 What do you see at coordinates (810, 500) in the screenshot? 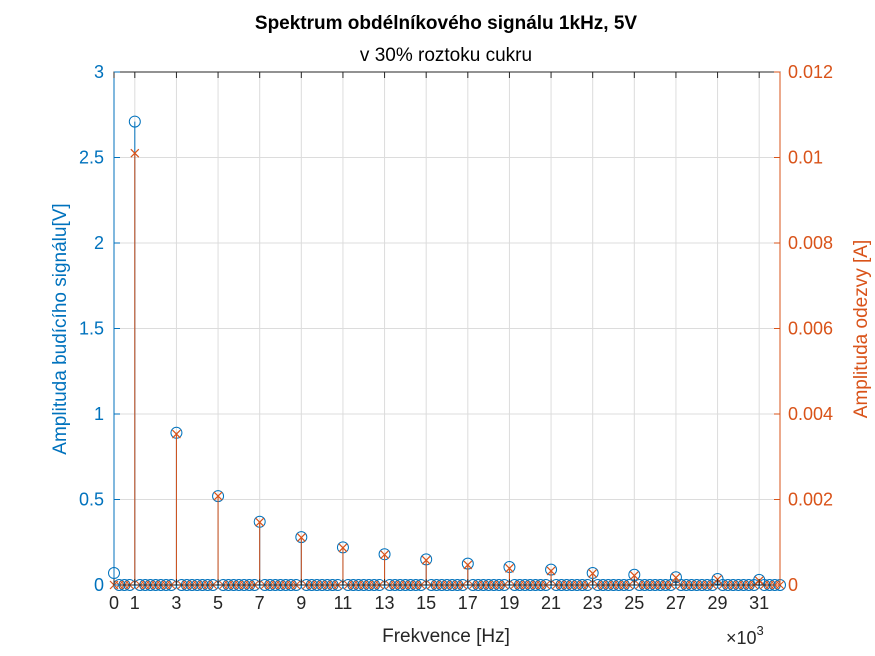
I see `y-right-tick-label: 0.002` at bounding box center [810, 500].